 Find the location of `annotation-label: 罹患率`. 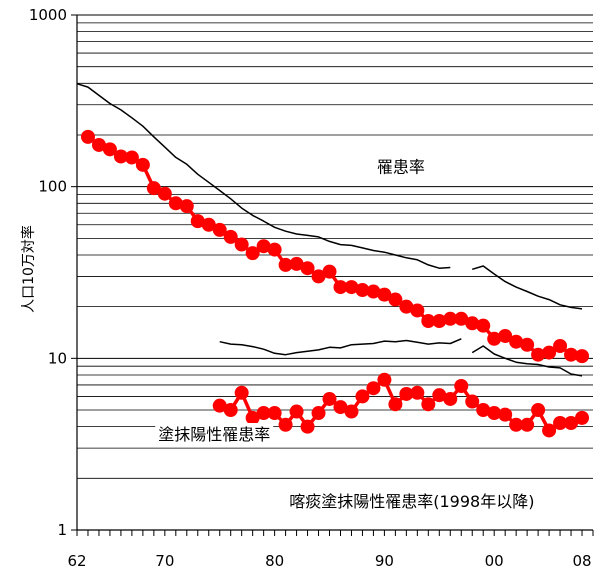

annotation-label: 罹患率 is located at coordinates (401, 167).